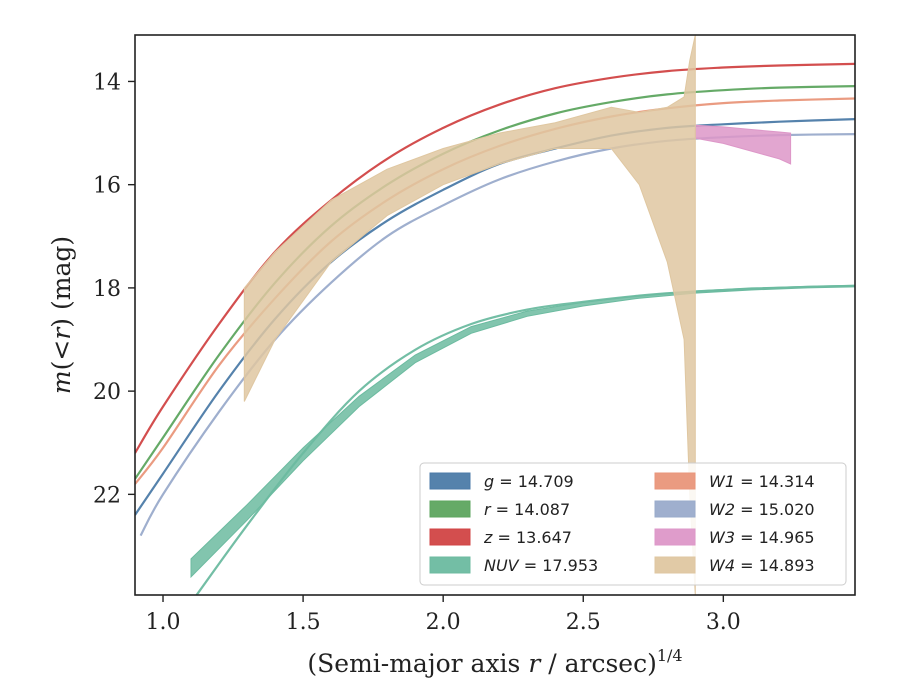 This screenshot has width=900, height=700. What do you see at coordinates (303, 622) in the screenshot?
I see `x-tick-label: 1.5` at bounding box center [303, 622].